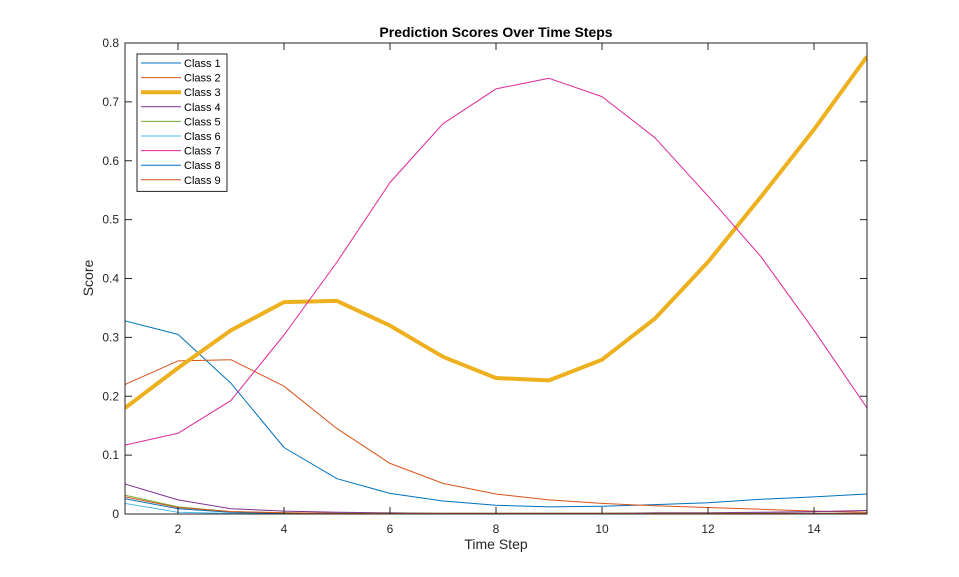 Image resolution: width=959 pixels, height=577 pixels. I want to click on legend-entry-label: Class 8, so click(202, 166).